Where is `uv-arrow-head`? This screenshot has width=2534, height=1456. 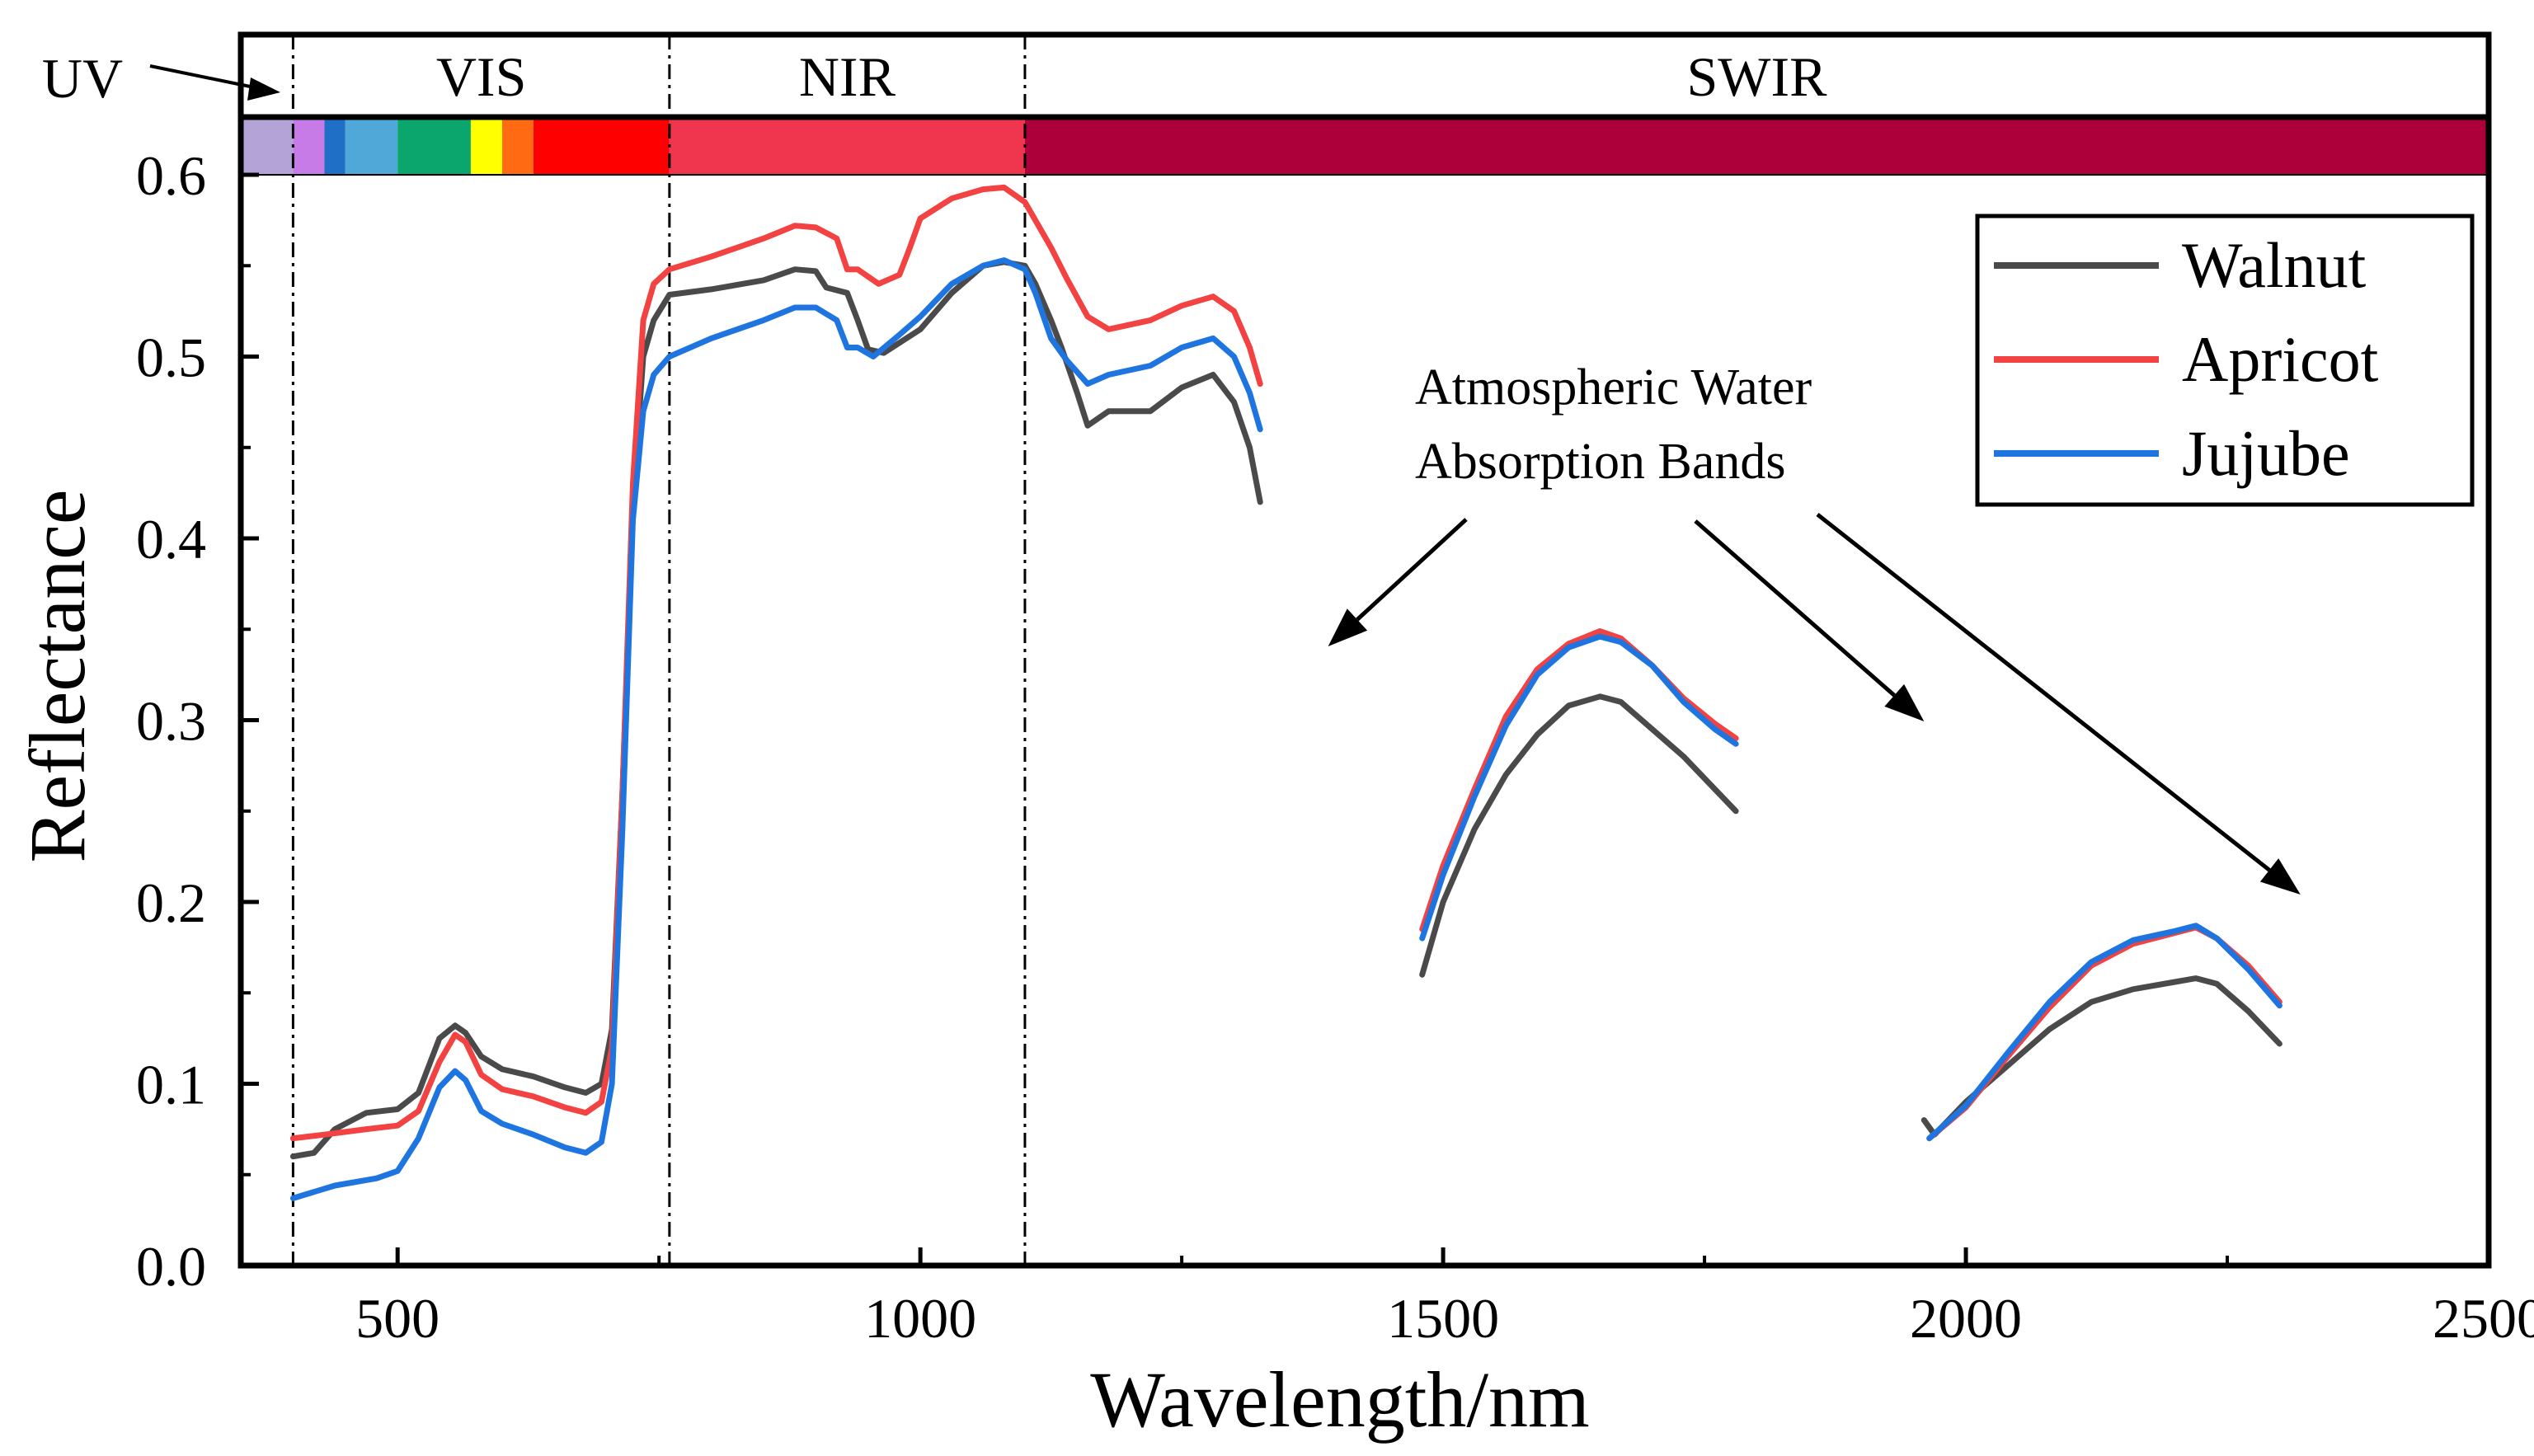
uv-arrow-head is located at coordinates (263, 89).